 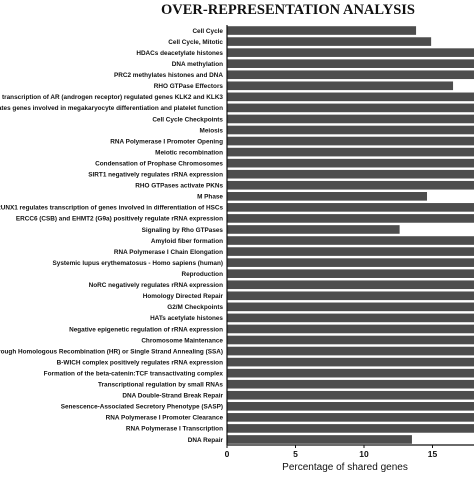 What do you see at coordinates (174, 429) in the screenshot?
I see `category-label: RNA Polymerase I Transcription` at bounding box center [174, 429].